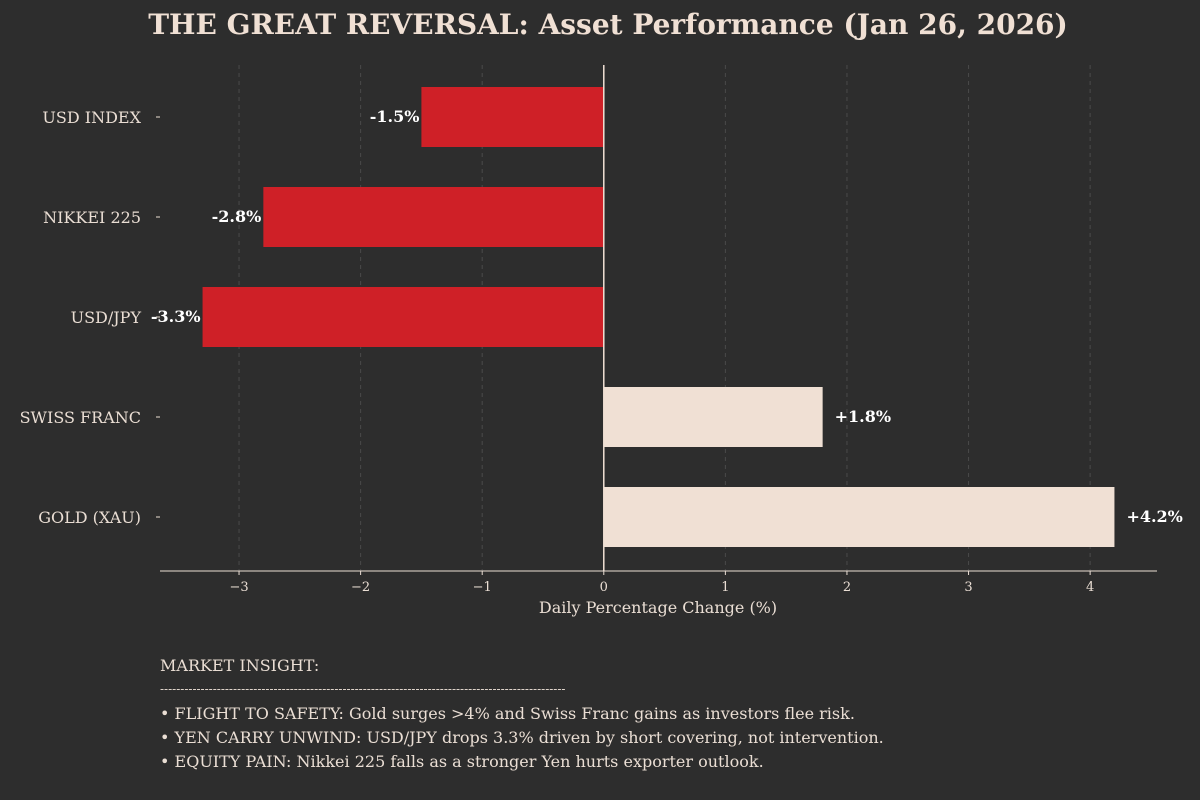 This screenshot has height=800, width=1200. Describe the element at coordinates (395, 116) in the screenshot. I see `data-label: -1.5%` at that location.